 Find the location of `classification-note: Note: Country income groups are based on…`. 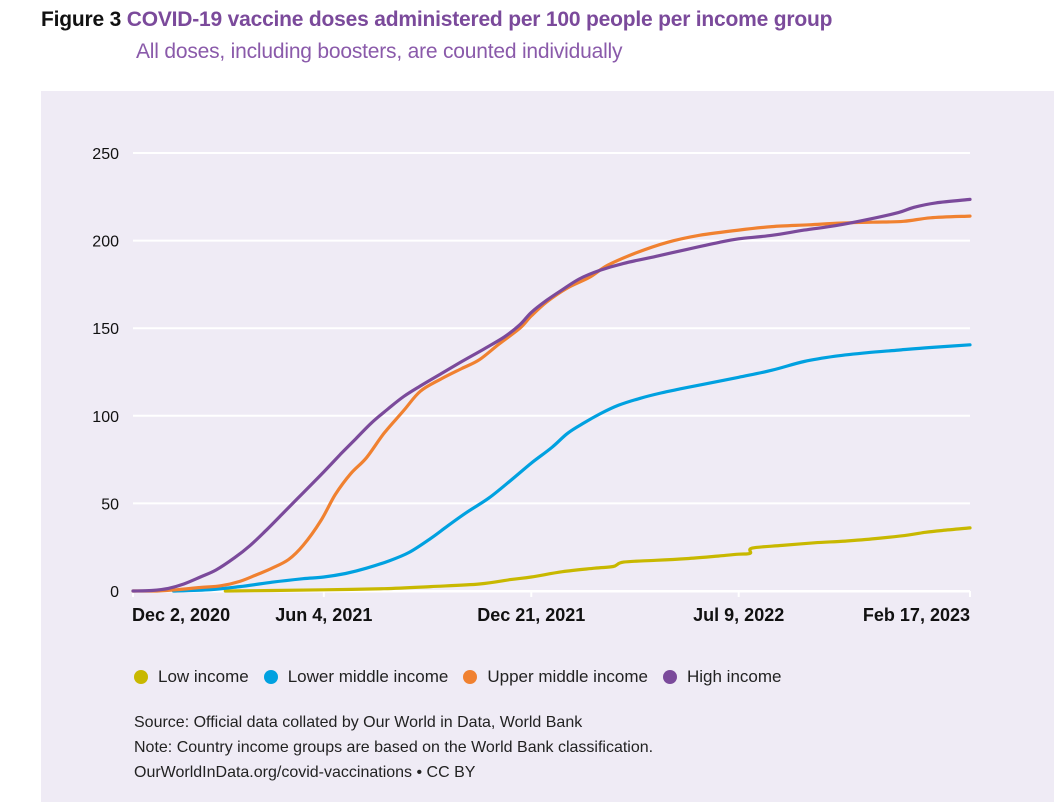

classification-note: Note: Country income groups are based on… is located at coordinates (394, 747).